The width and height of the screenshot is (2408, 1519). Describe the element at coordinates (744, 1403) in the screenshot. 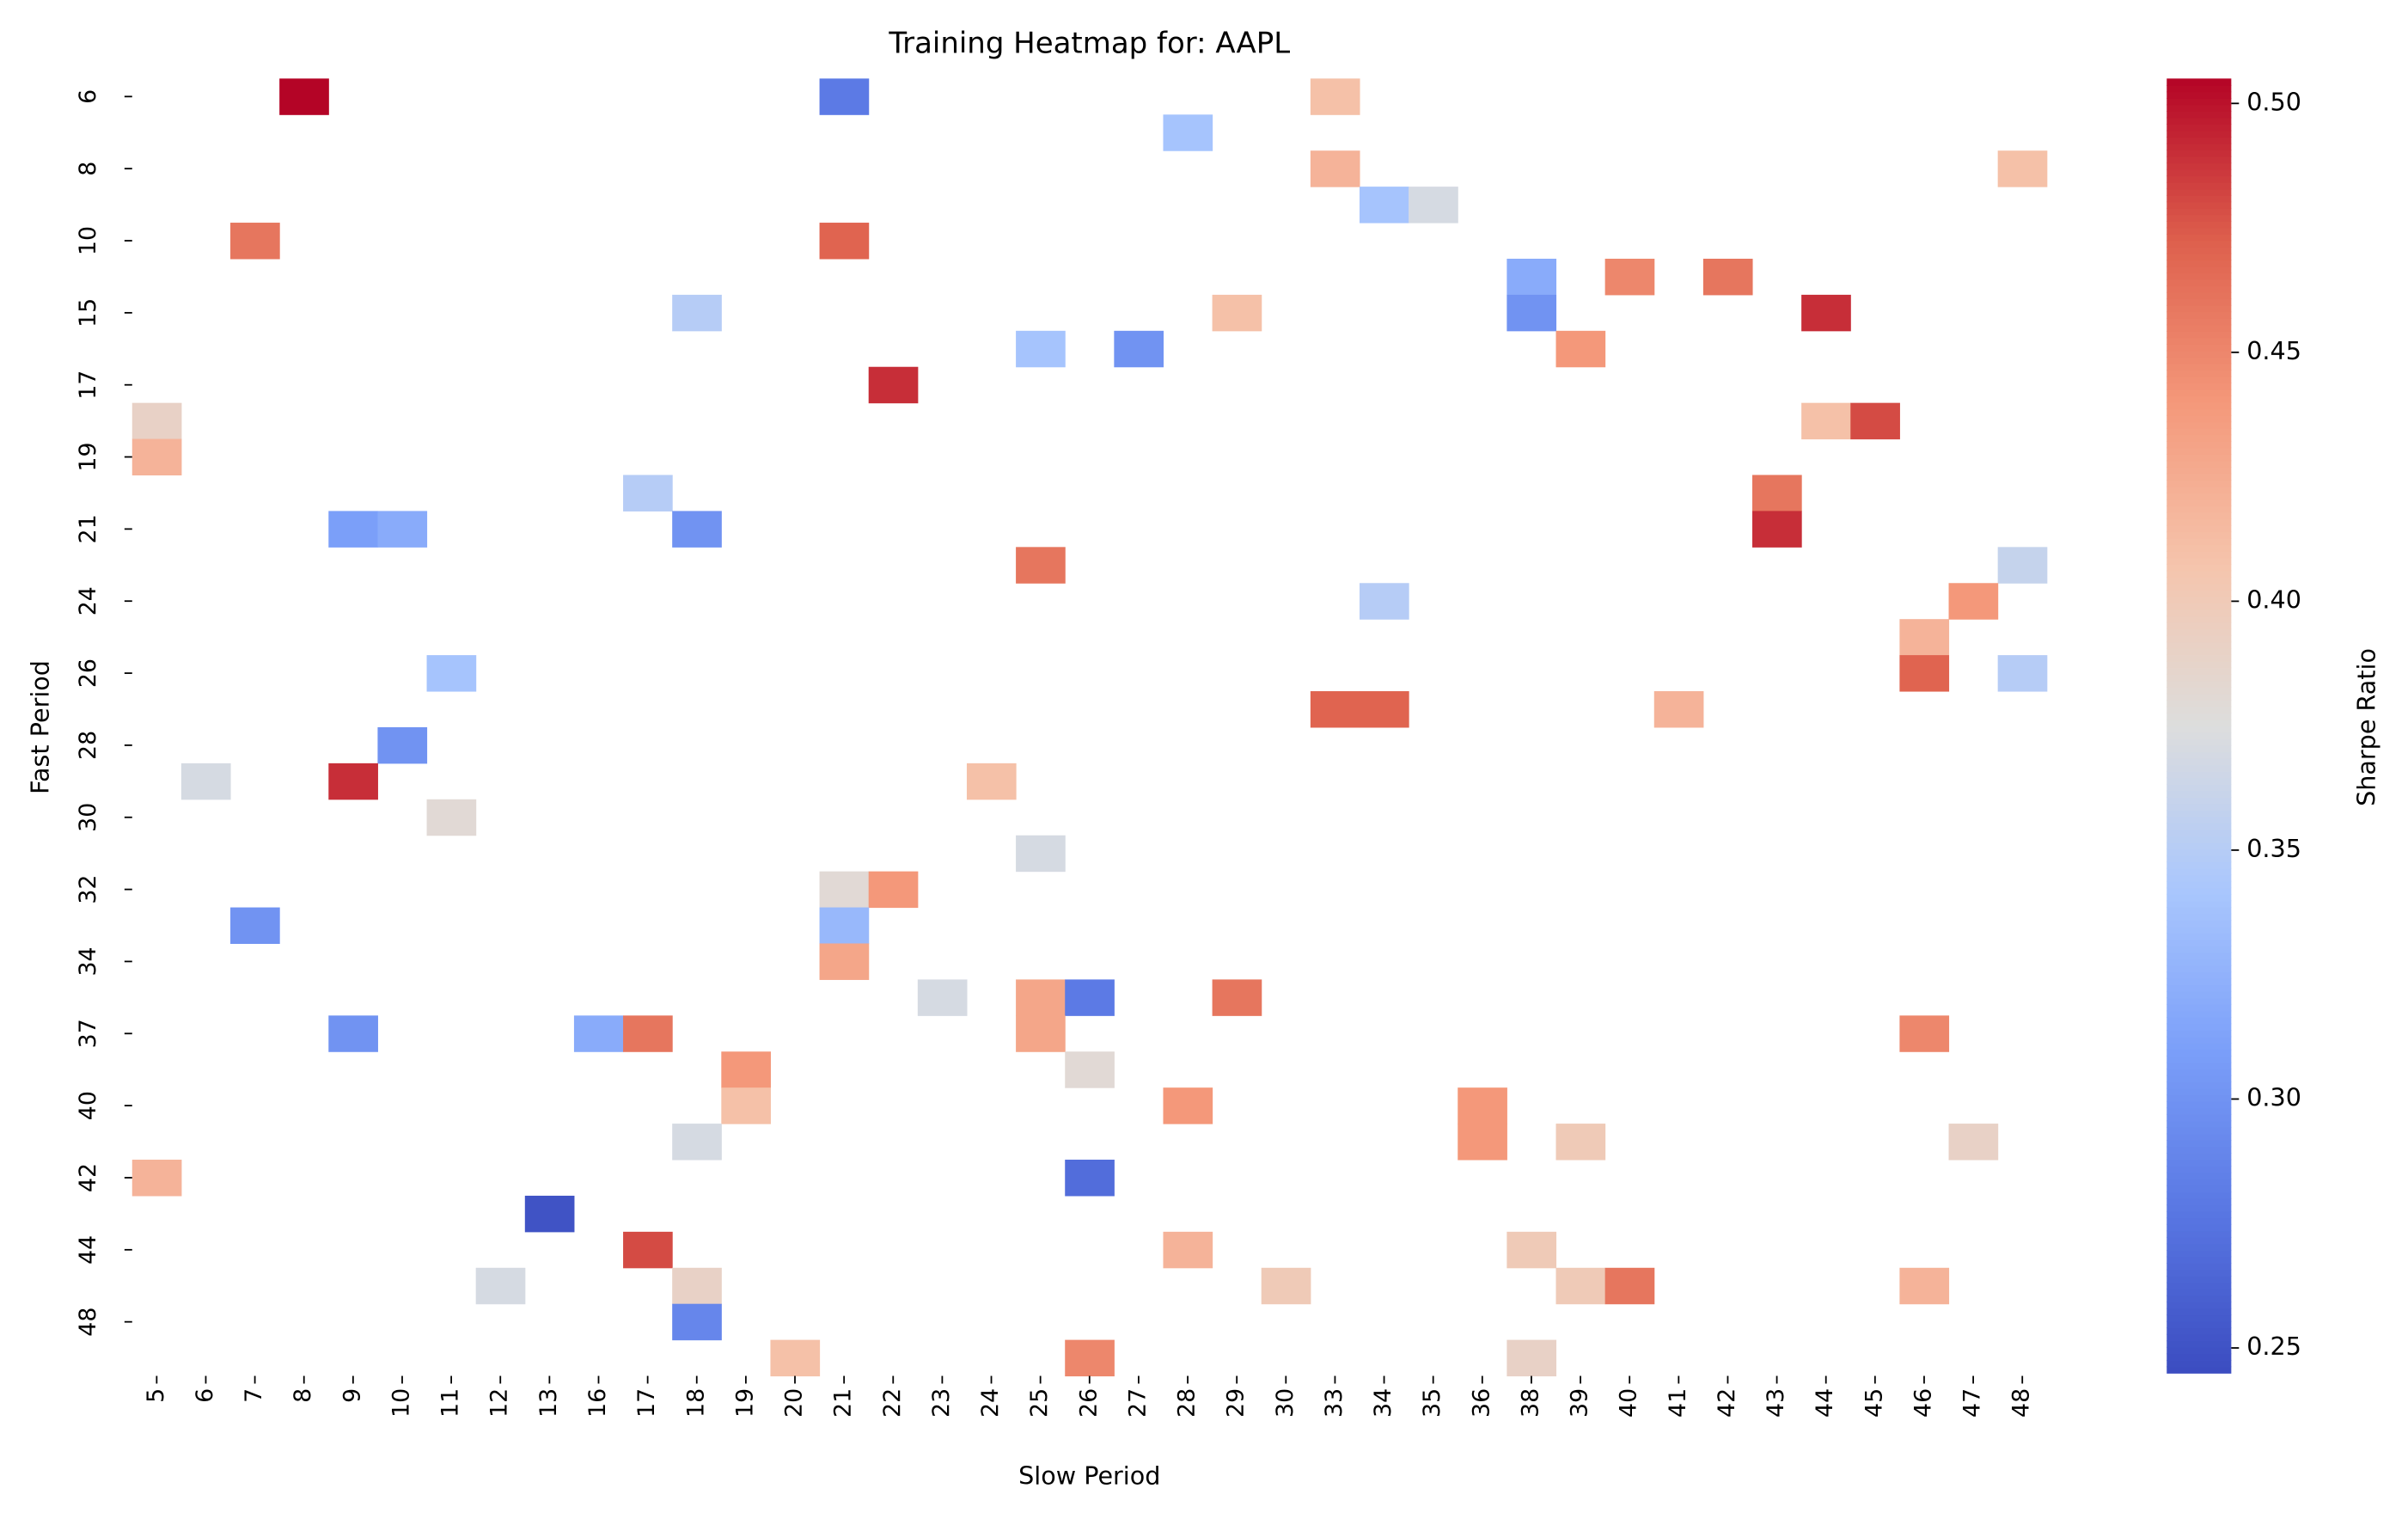

I see `x-tick-label: 19` at that location.